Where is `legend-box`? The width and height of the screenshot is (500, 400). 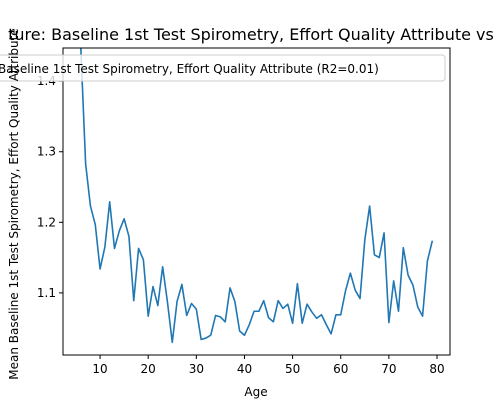 legend-box is located at coordinates (223, 68).